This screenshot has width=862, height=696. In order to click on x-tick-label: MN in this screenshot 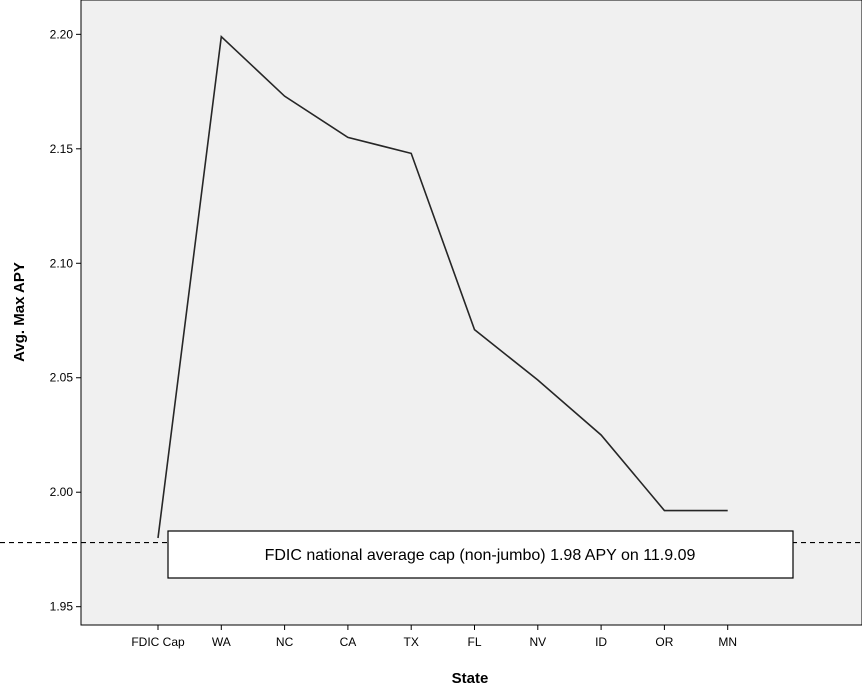, I will do `click(727, 642)`.